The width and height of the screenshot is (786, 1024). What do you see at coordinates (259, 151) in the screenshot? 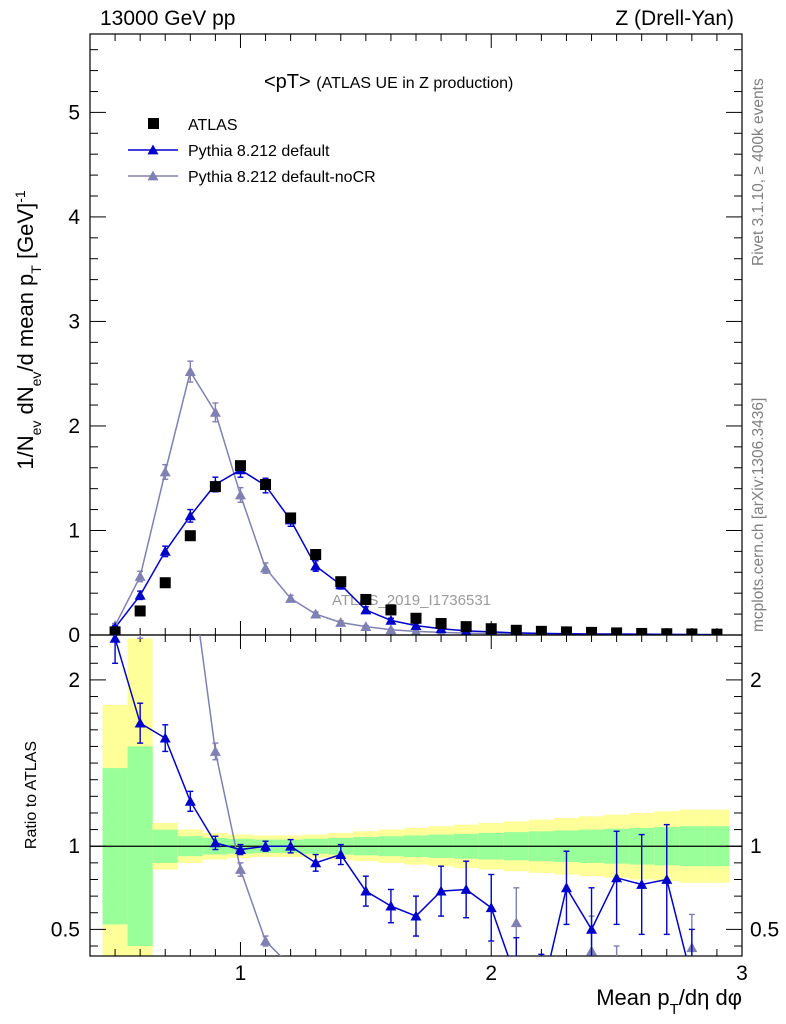
I see `legend-default-label: Pythia 8.212 default` at bounding box center [259, 151].